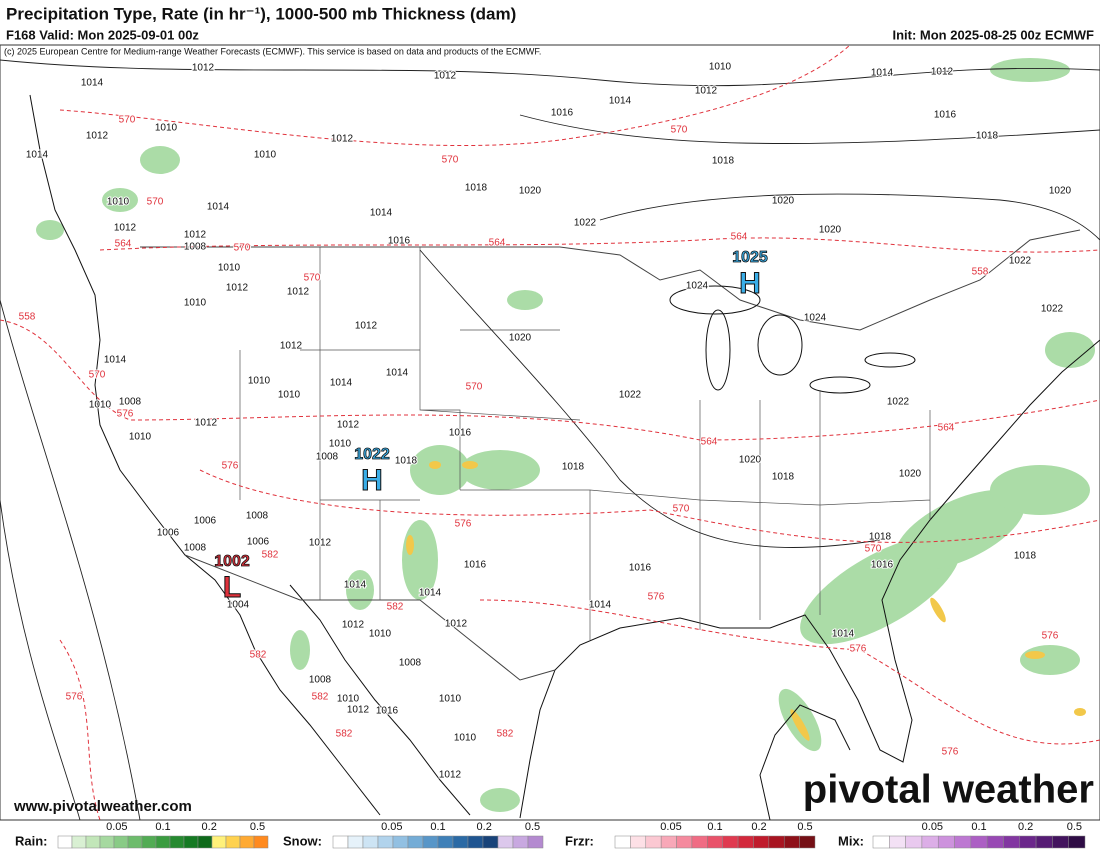 The image size is (1100, 850). Describe the element at coordinates (890, 360) in the screenshot. I see `lake` at that location.